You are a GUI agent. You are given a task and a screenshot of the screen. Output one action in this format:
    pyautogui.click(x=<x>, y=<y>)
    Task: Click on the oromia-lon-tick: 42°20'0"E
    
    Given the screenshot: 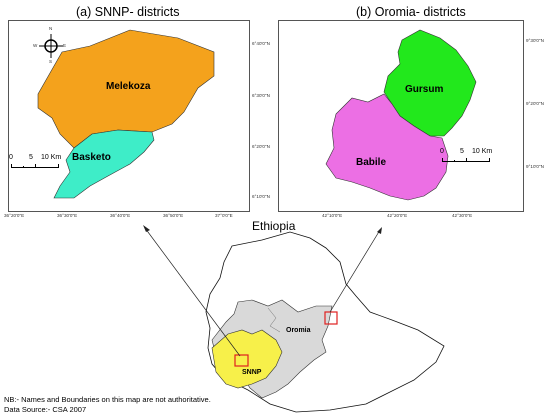 What is the action you would take?
    pyautogui.click(x=397, y=215)
    